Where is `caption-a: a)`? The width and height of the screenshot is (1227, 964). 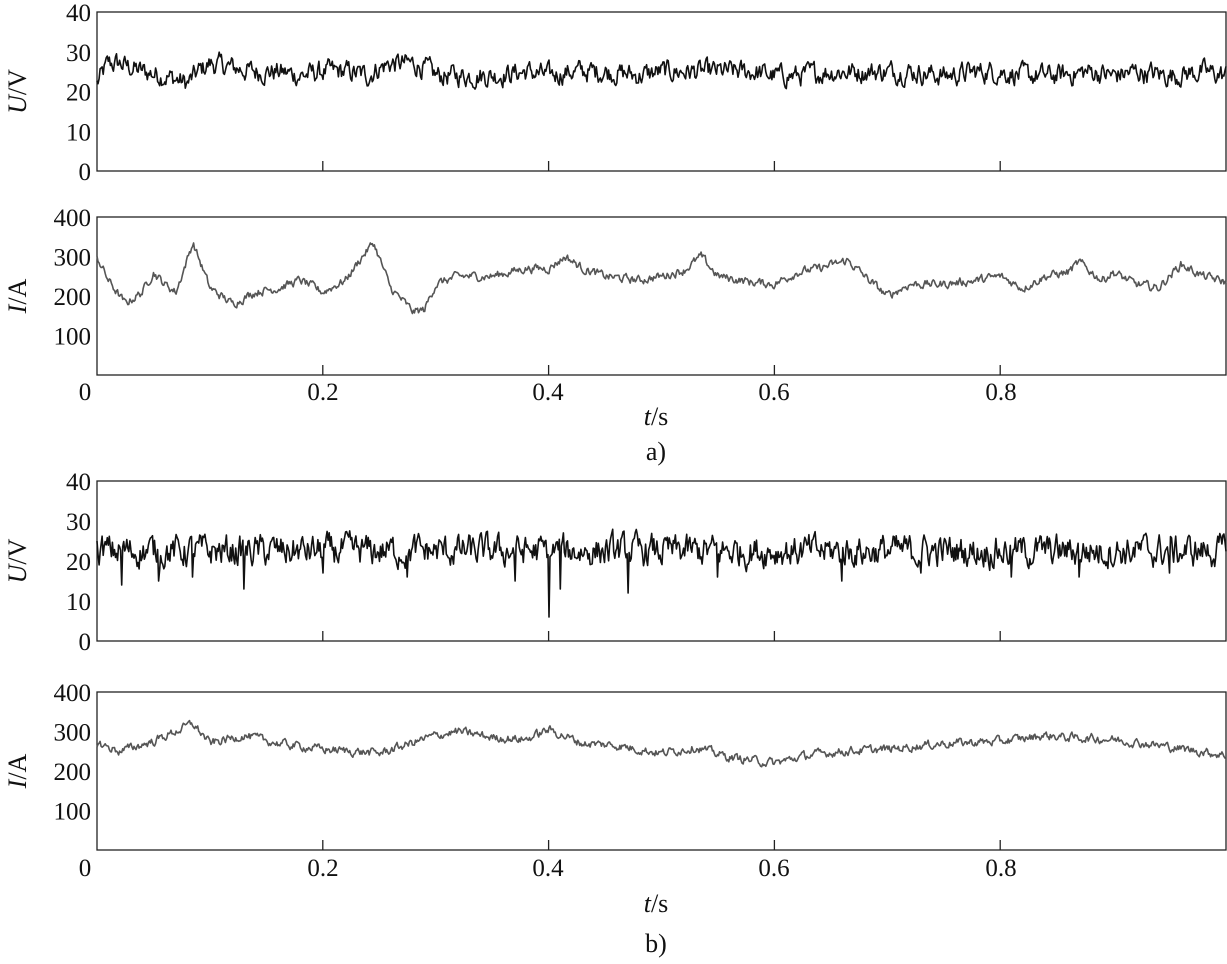
caption-a: a) is located at coordinates (656, 451).